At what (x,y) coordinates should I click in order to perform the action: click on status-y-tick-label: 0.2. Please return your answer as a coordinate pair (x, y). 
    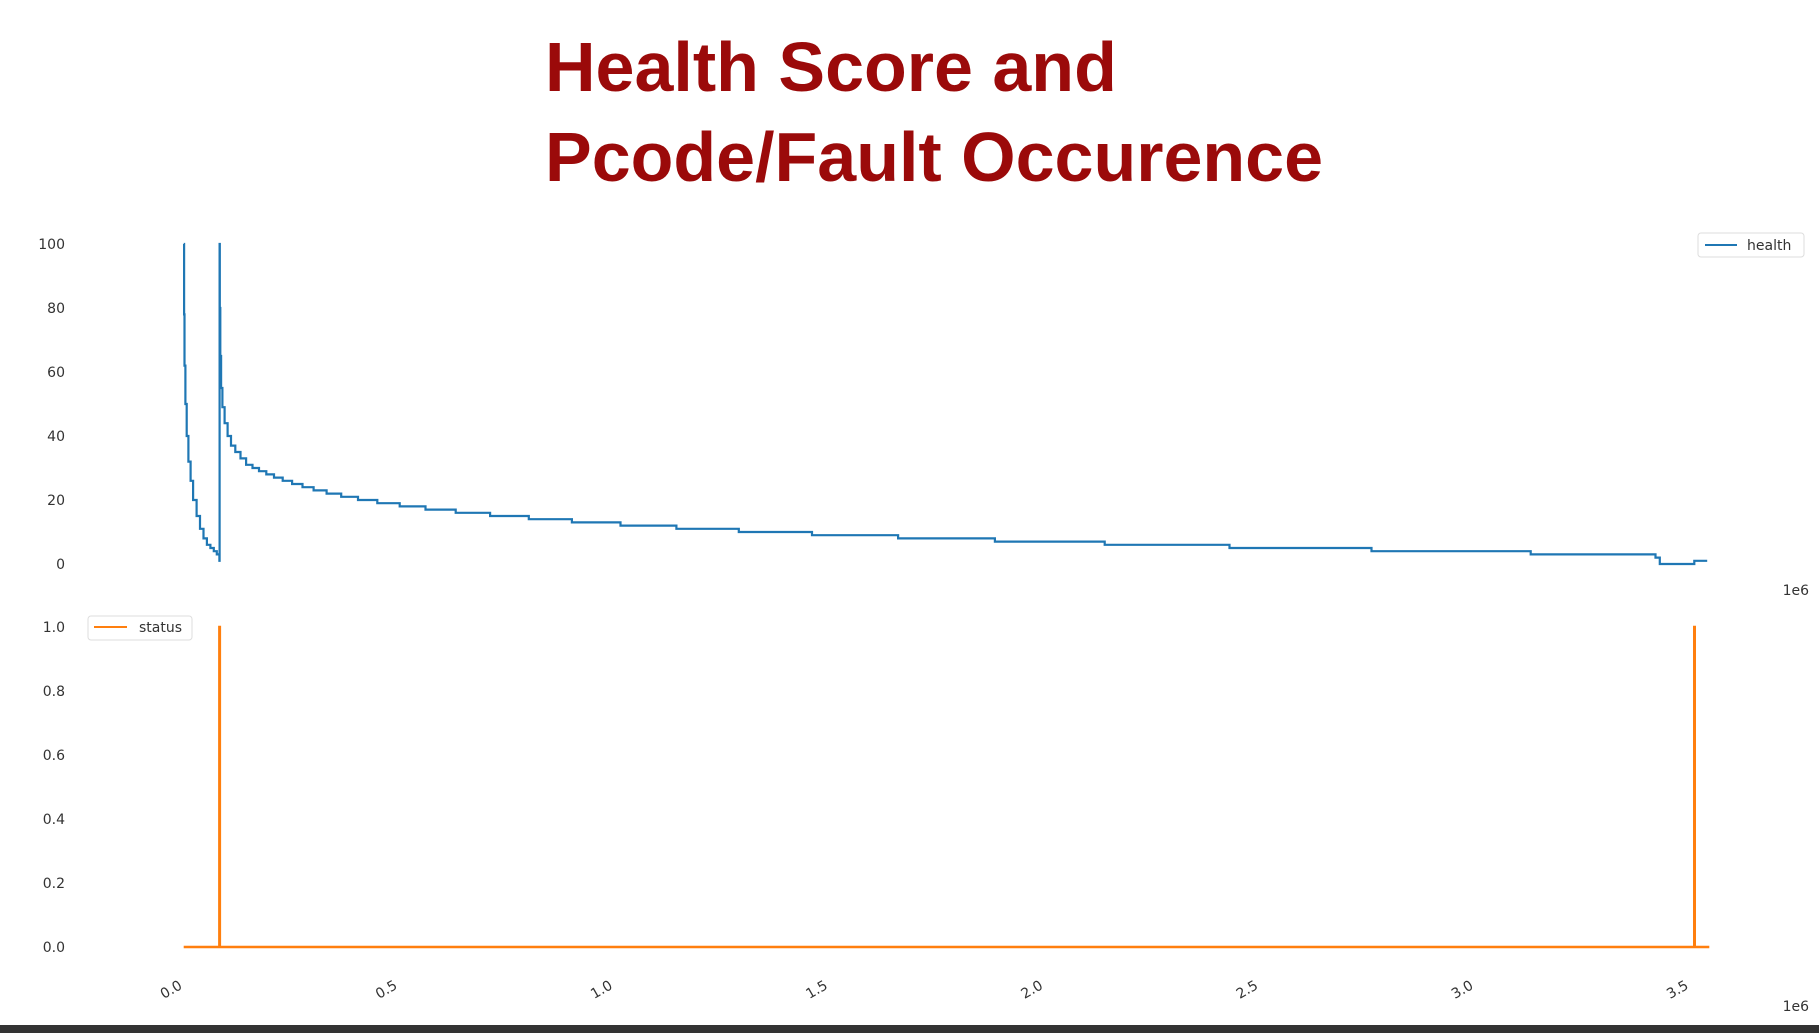
    Looking at the image, I should click on (54, 884).